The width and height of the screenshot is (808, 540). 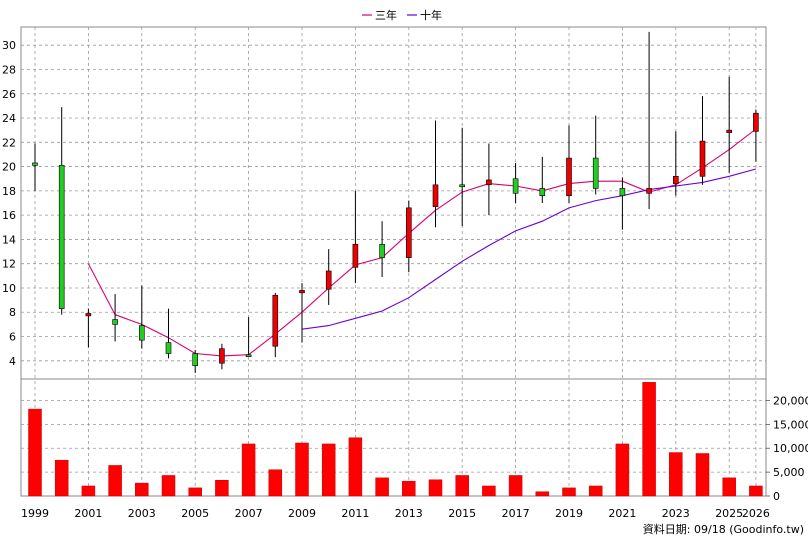 I want to click on price-tick-label: 4, so click(x=12, y=361).